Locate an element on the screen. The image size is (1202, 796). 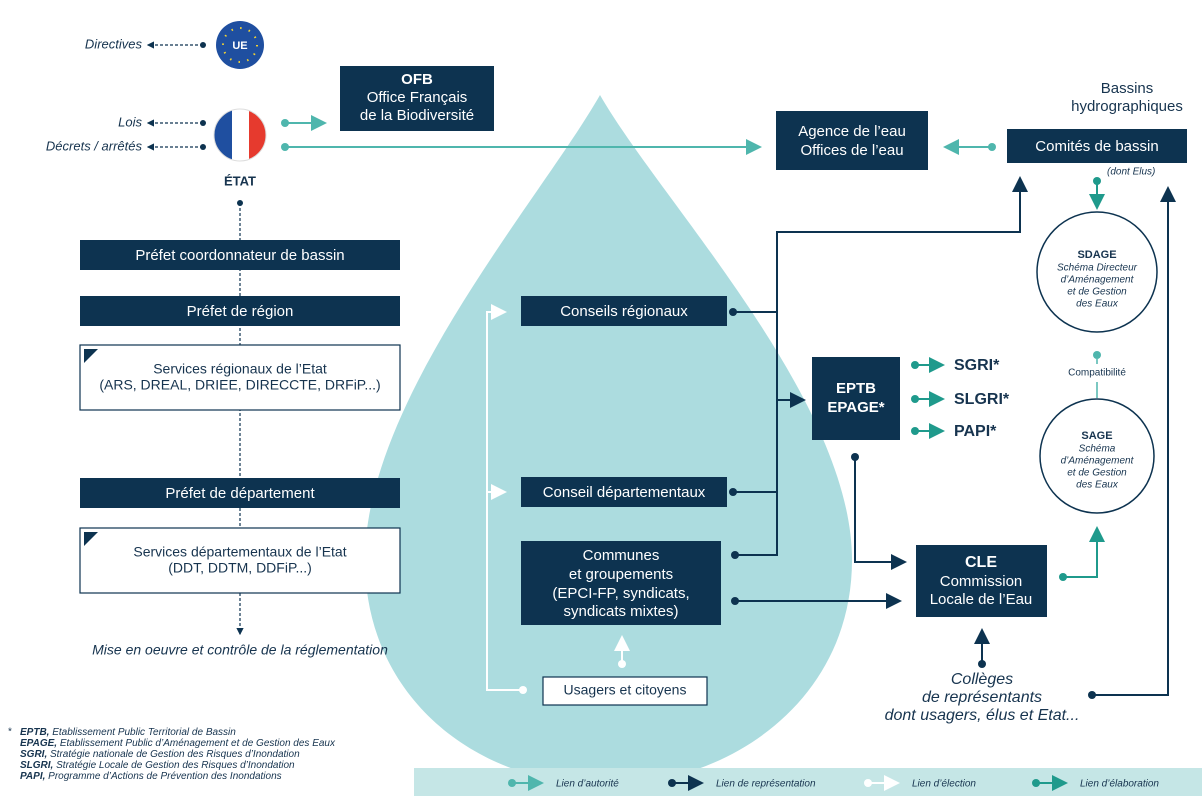
legend-band is located at coordinates (808, 782).